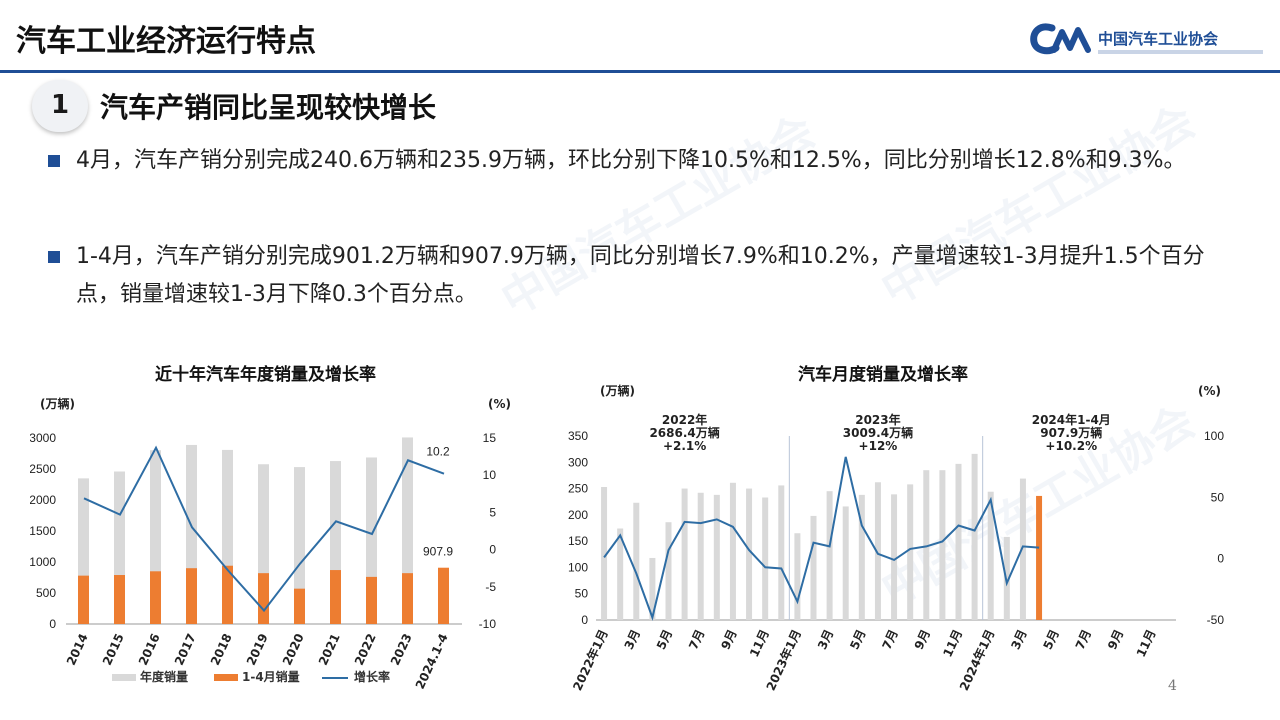 This screenshot has width=1280, height=720. I want to click on x-tick-label: 2024.1-4, so click(432, 661).